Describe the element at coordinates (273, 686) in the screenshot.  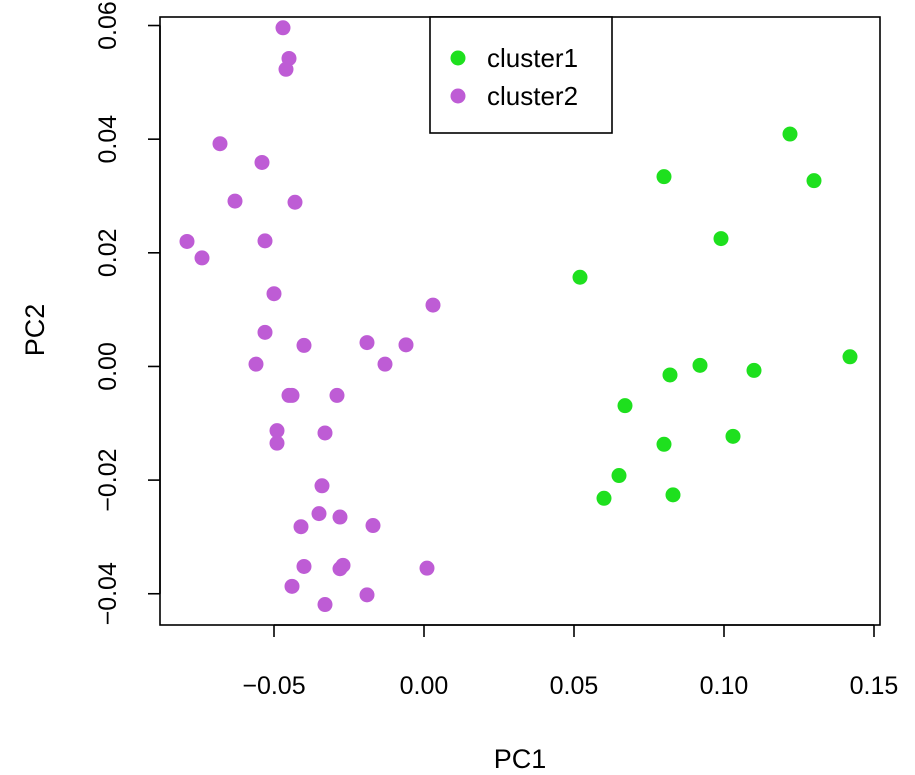
I see `x-tick-label: −0.05` at that location.